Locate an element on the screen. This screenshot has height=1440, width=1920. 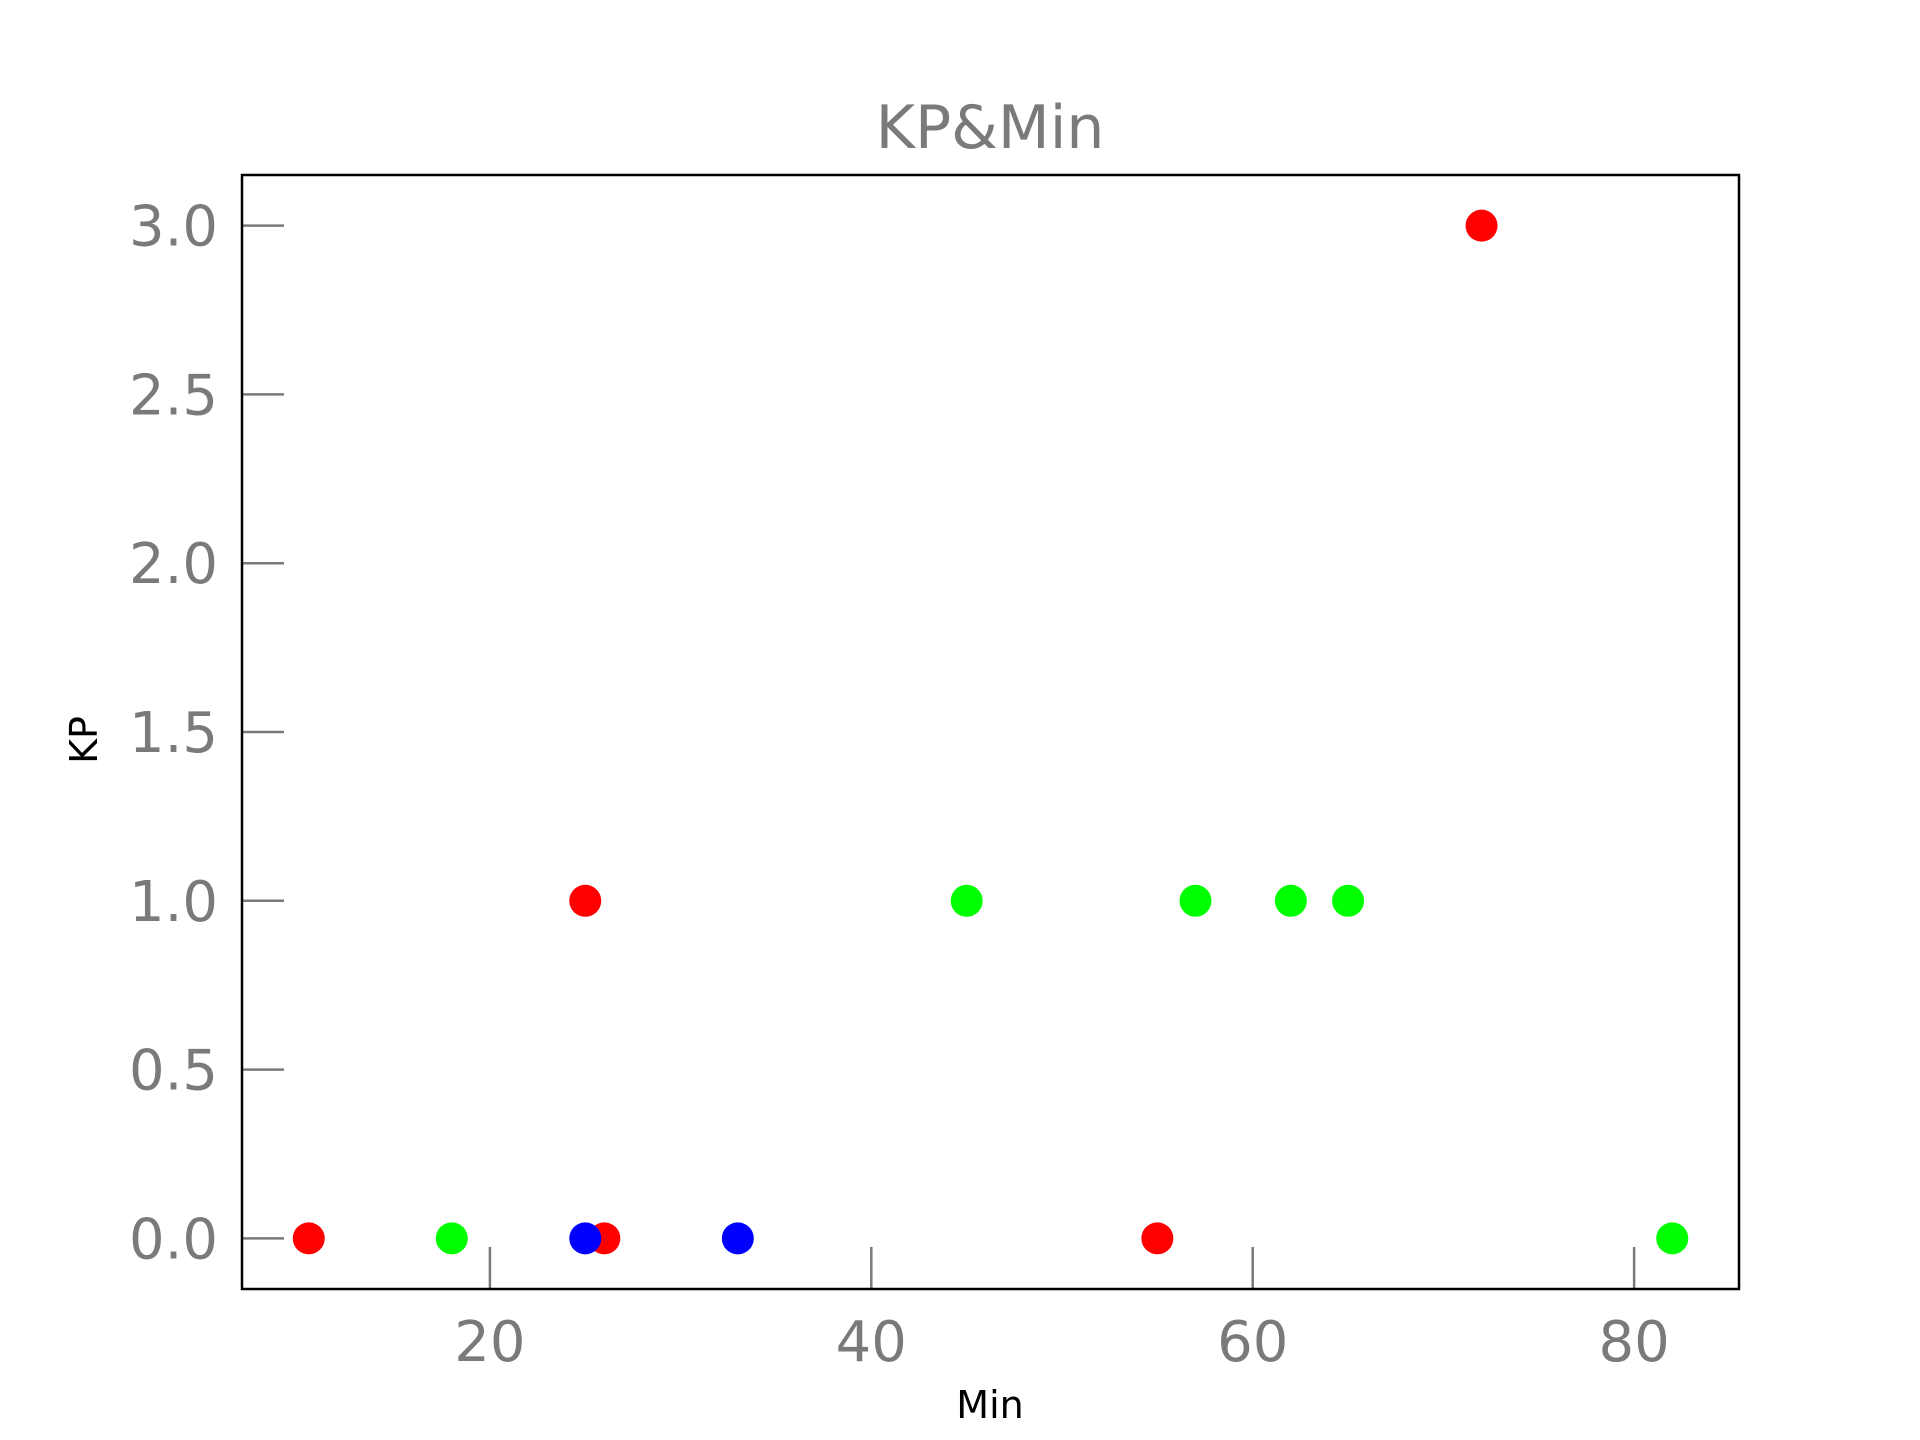
x-tick-label: 60 is located at coordinates (1252, 1342).